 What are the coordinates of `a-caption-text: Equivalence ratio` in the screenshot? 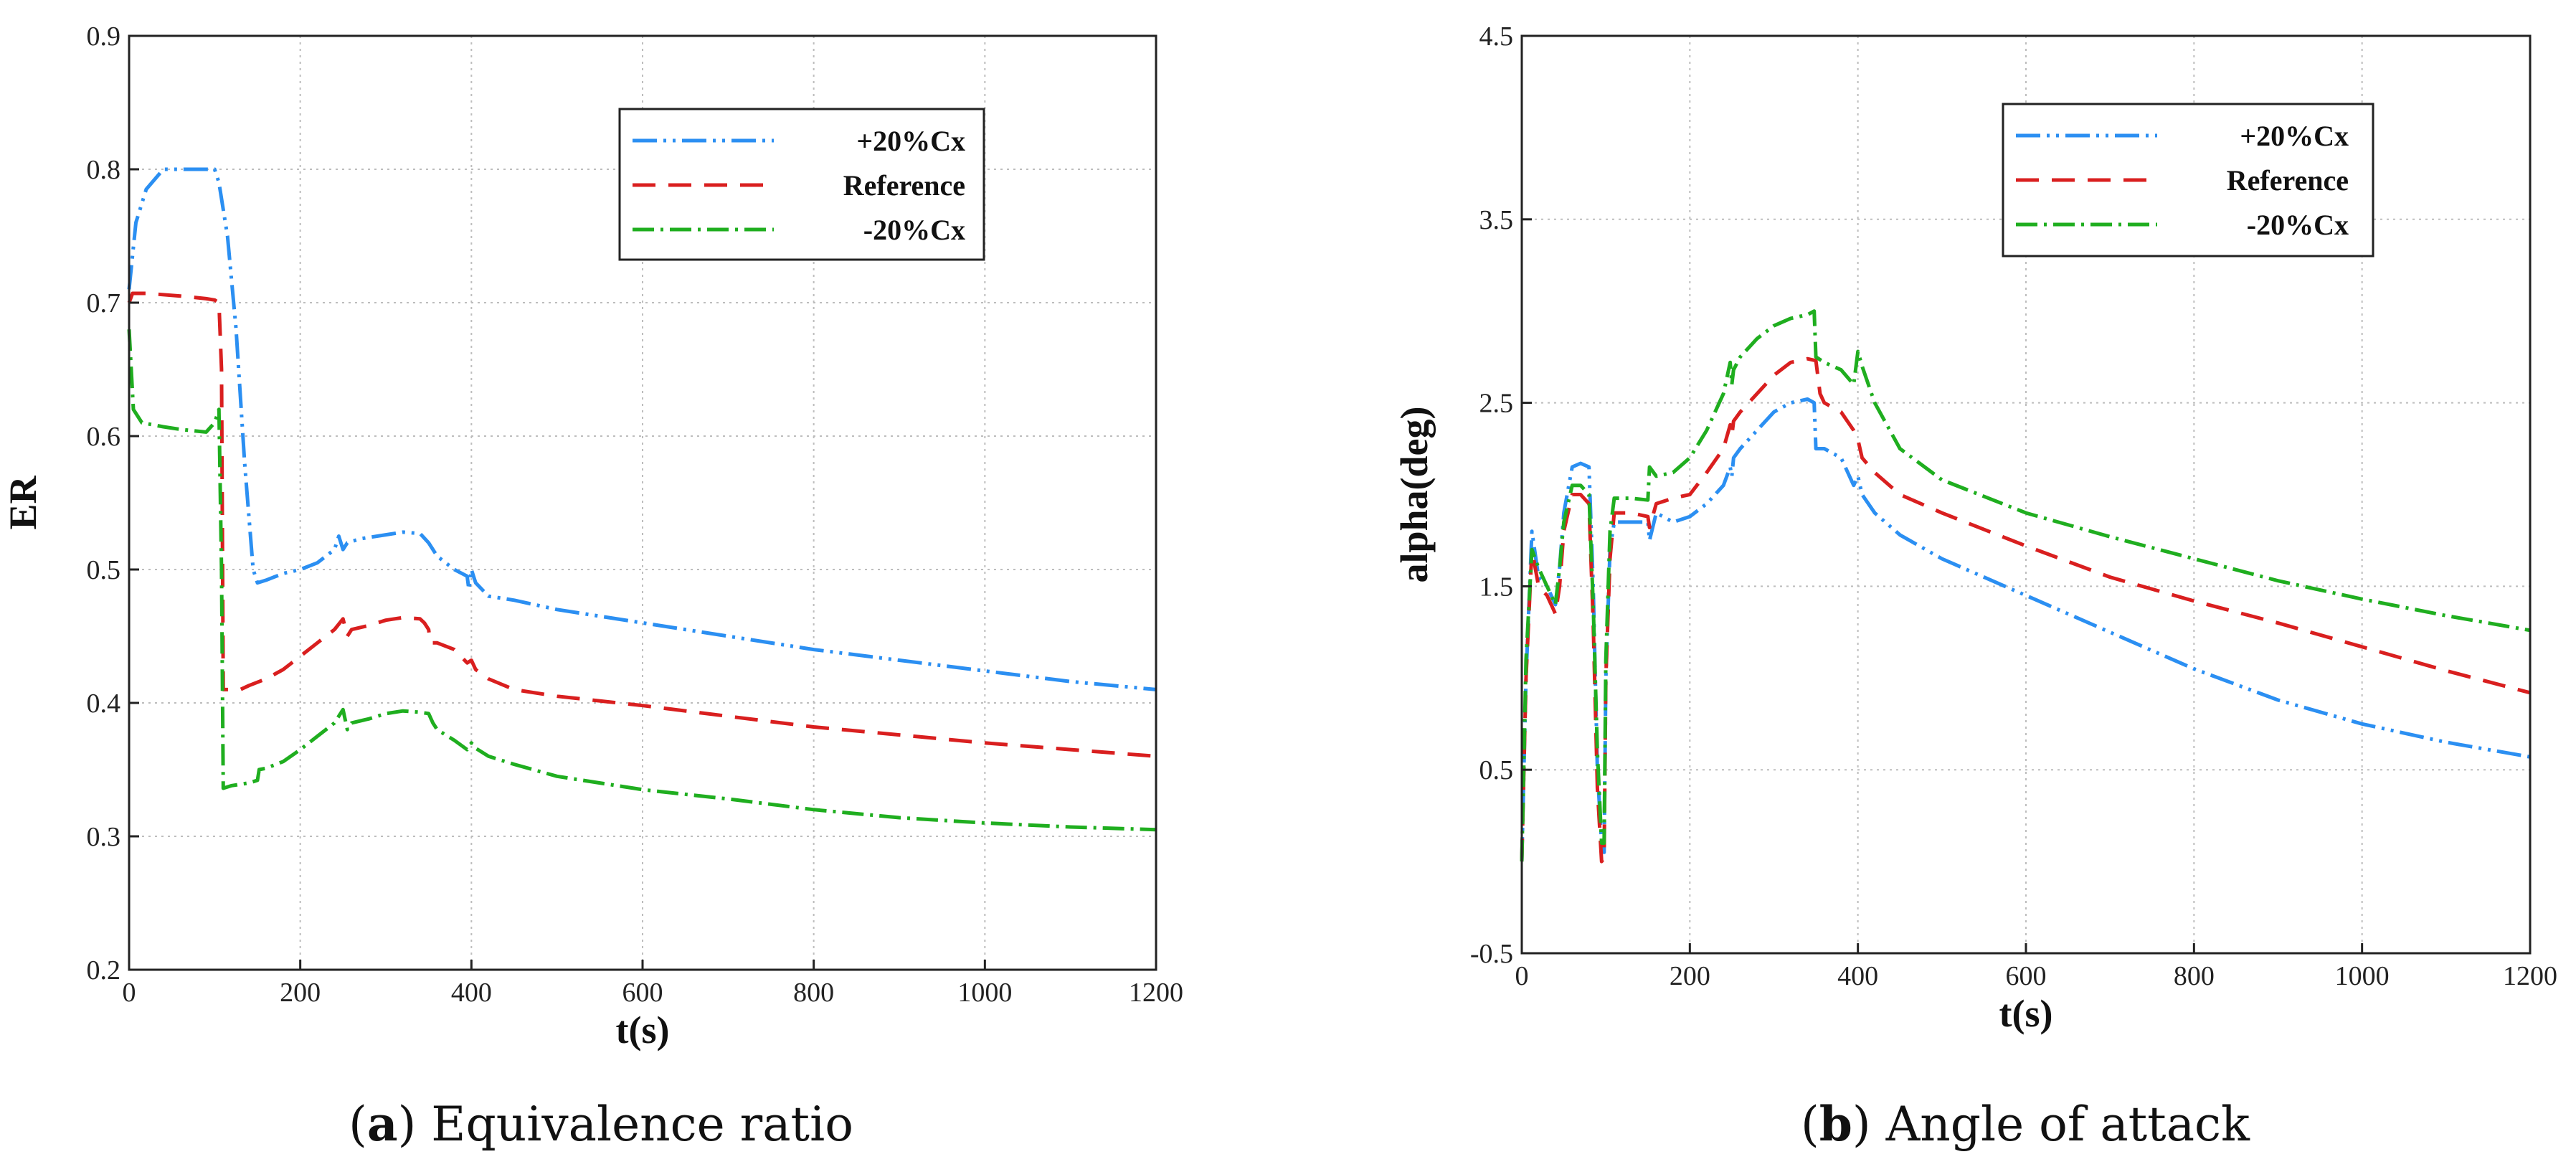 It's located at (634, 1124).